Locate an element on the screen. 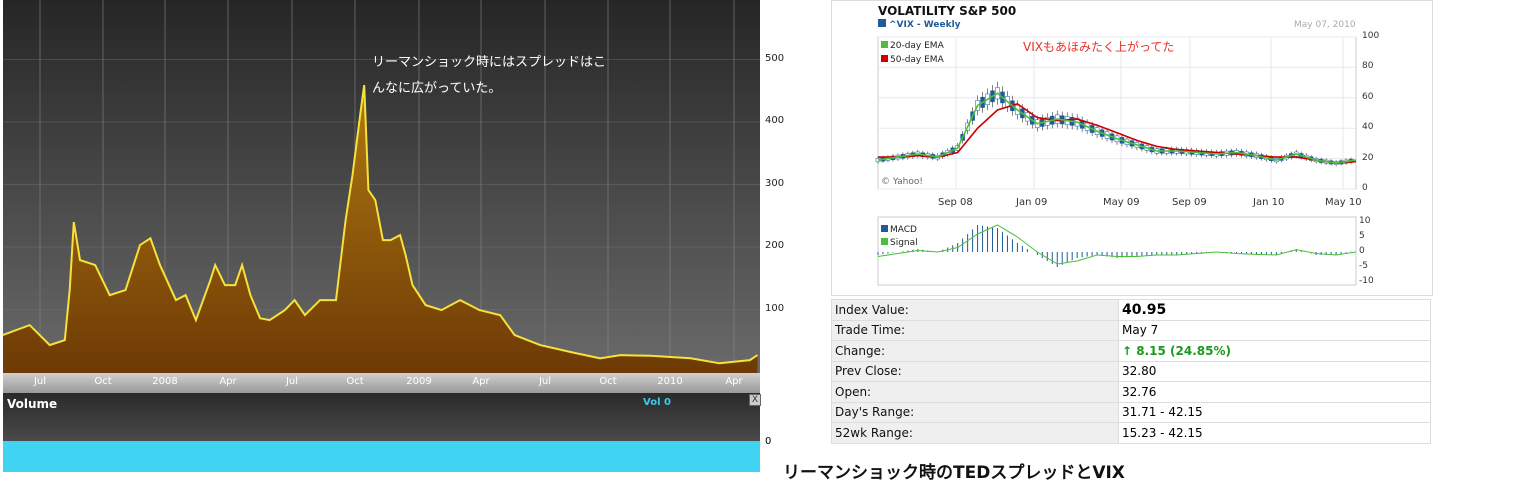 The image size is (1516, 496). quote-row: Change: ↑ 8.15 (24.85%) is located at coordinates (1131, 351).